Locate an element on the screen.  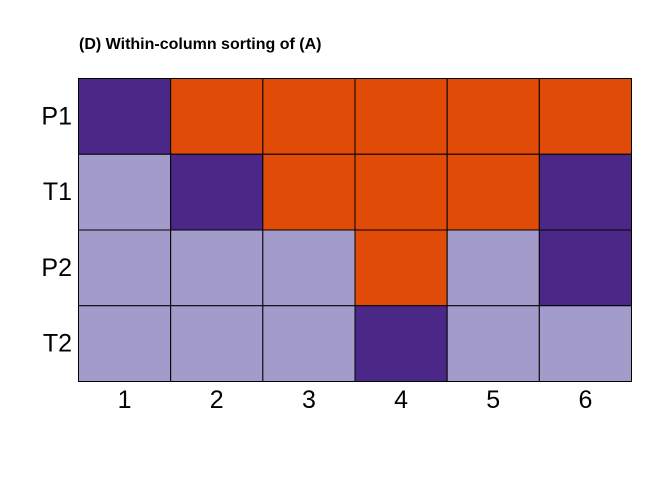
column-label-6: 6 is located at coordinates (585, 400).